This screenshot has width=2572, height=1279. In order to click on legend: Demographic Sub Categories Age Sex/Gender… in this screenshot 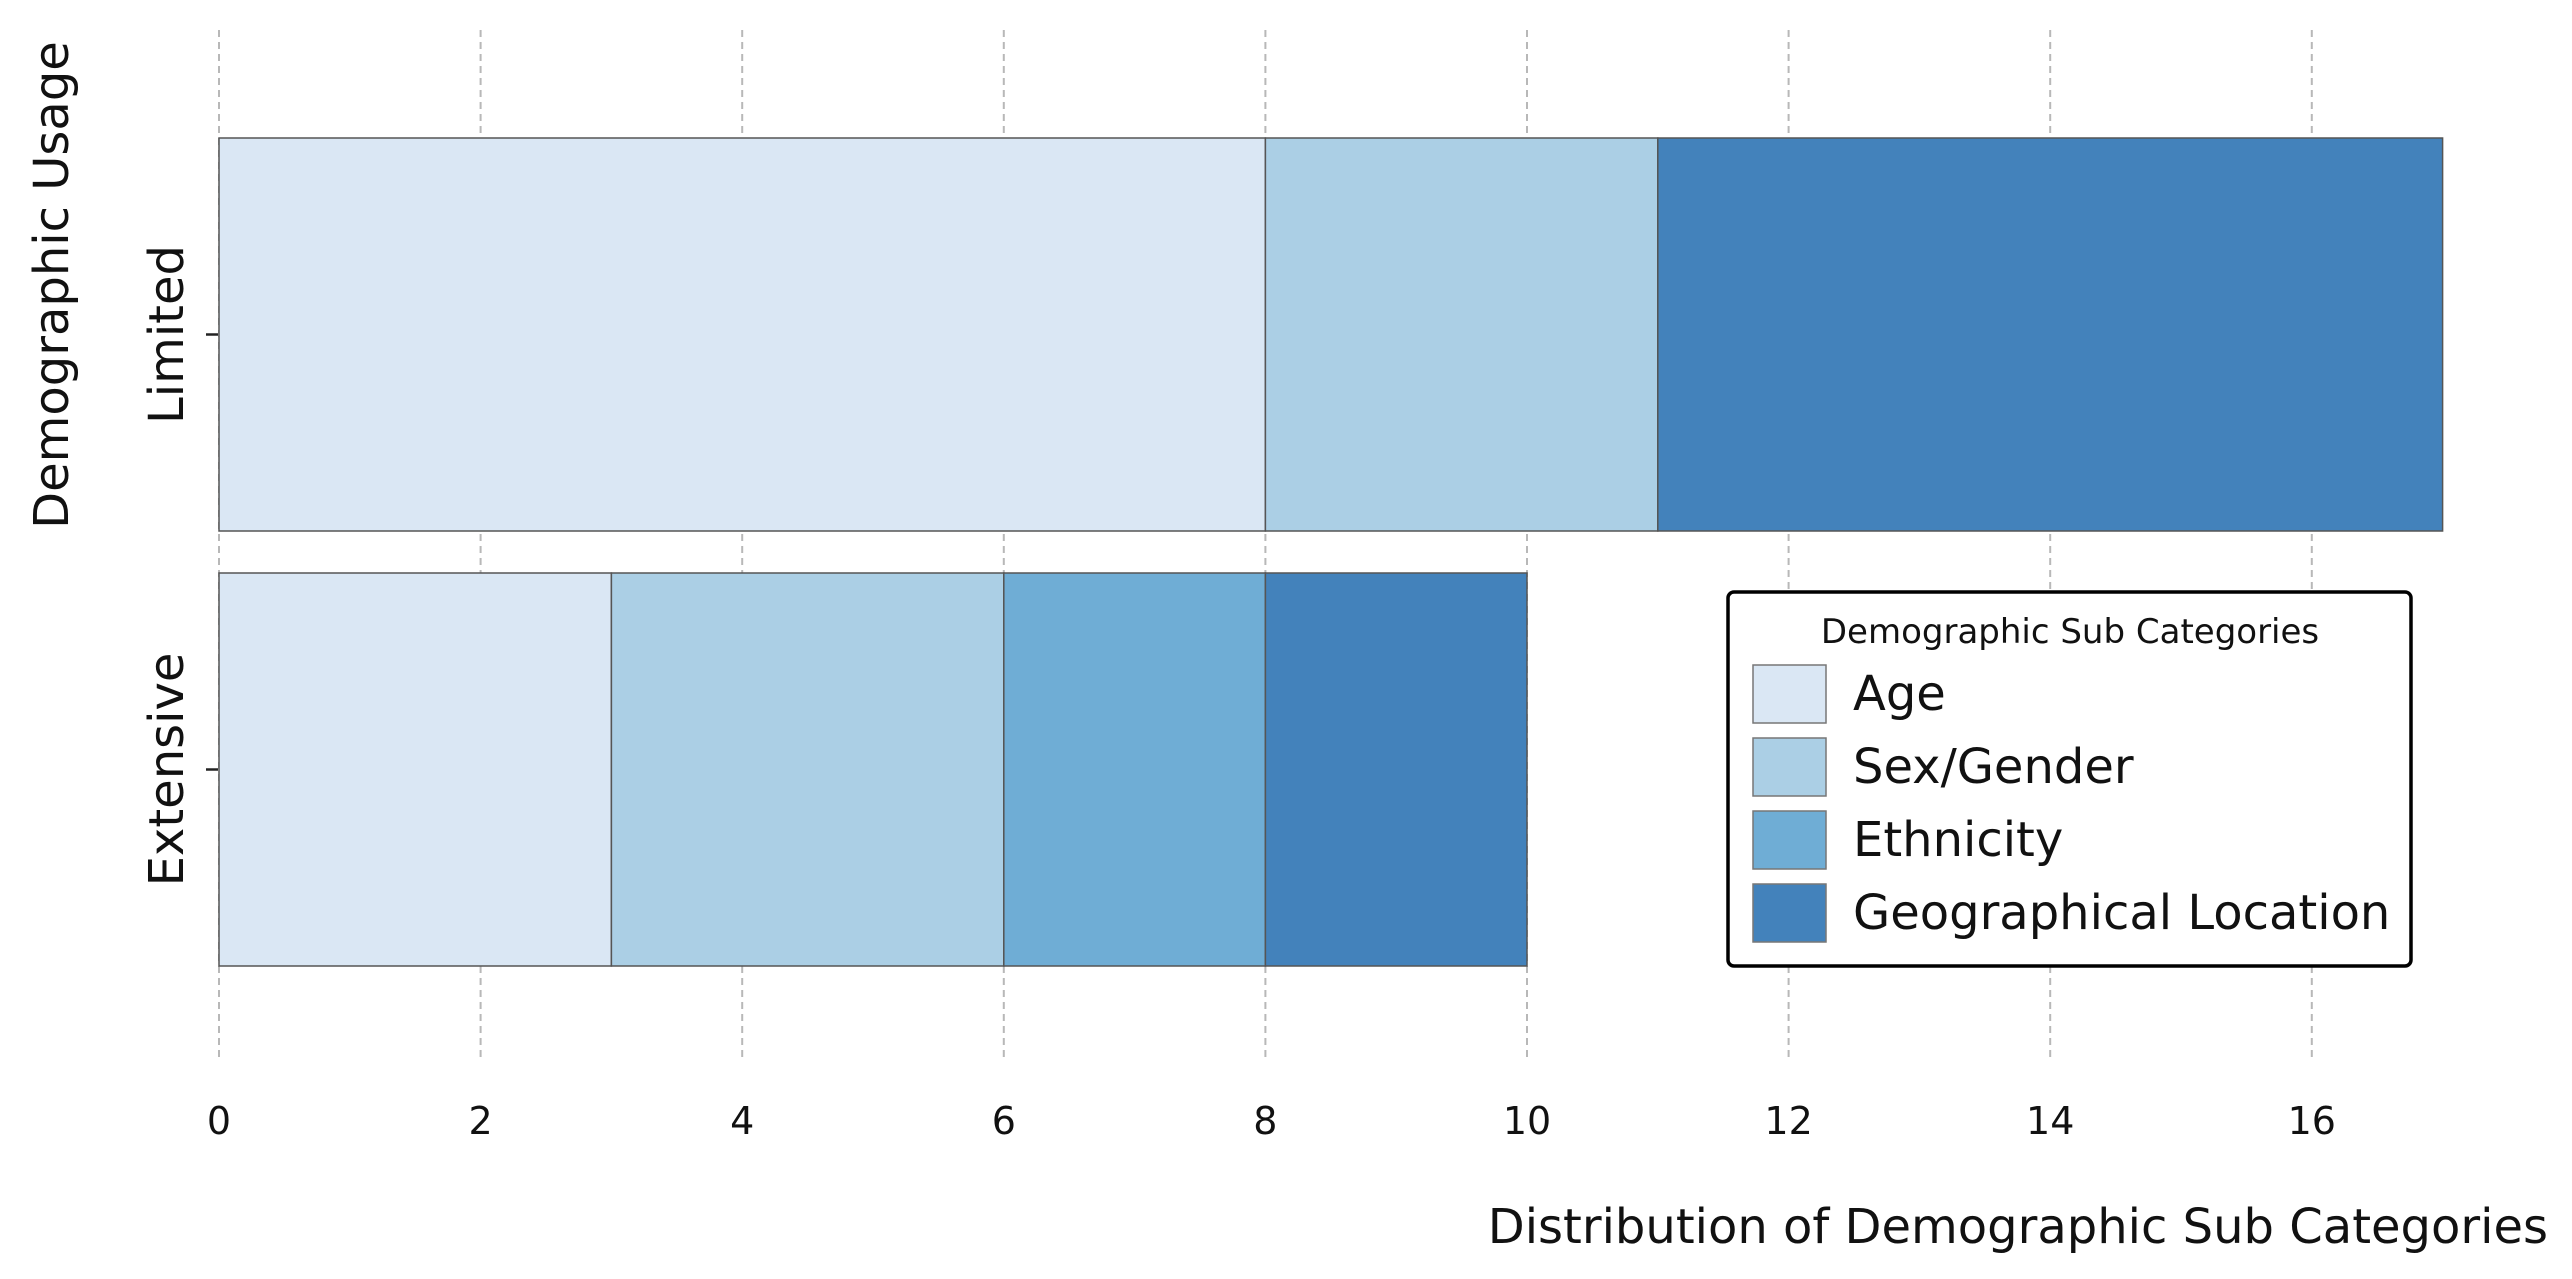, I will do `click(2069, 779)`.